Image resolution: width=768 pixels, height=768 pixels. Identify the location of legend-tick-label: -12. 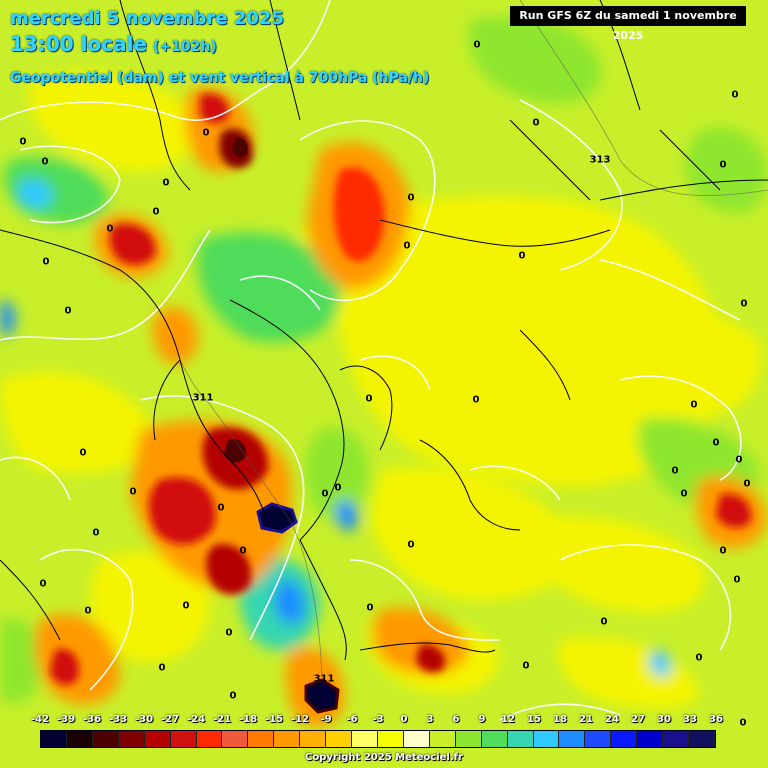
(300, 719).